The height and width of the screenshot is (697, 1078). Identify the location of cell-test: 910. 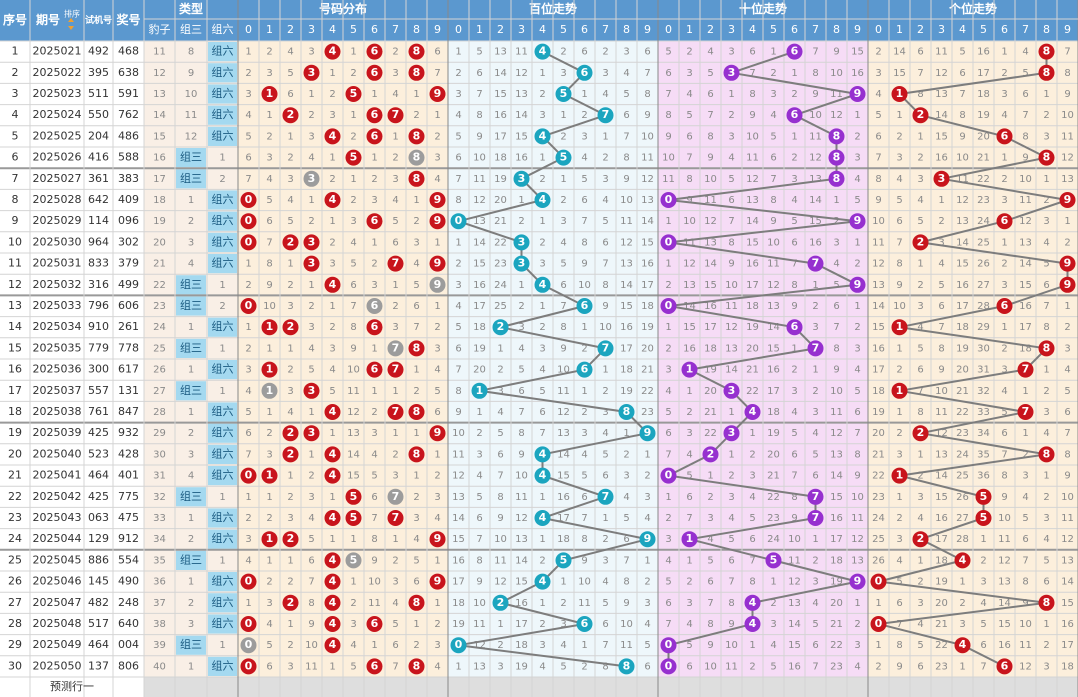
(98, 326).